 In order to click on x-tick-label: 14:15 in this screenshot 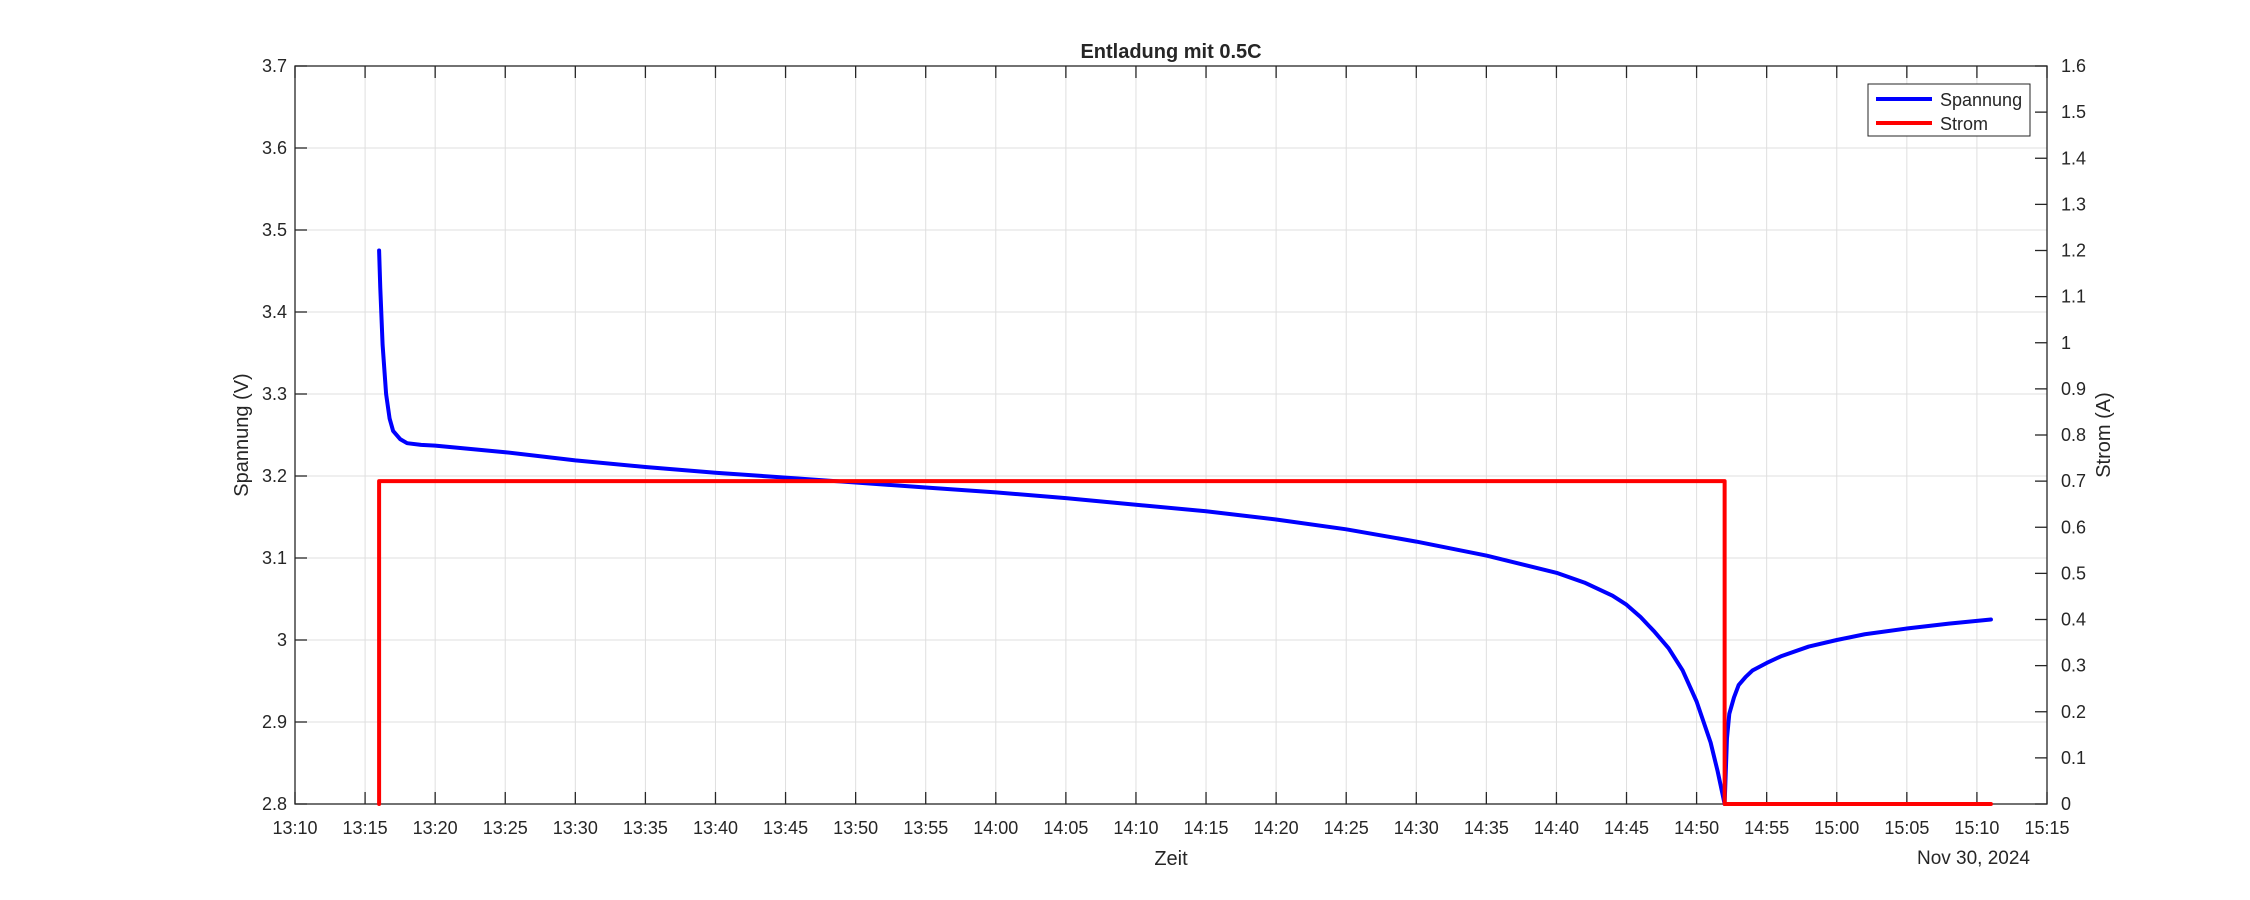, I will do `click(1206, 828)`.